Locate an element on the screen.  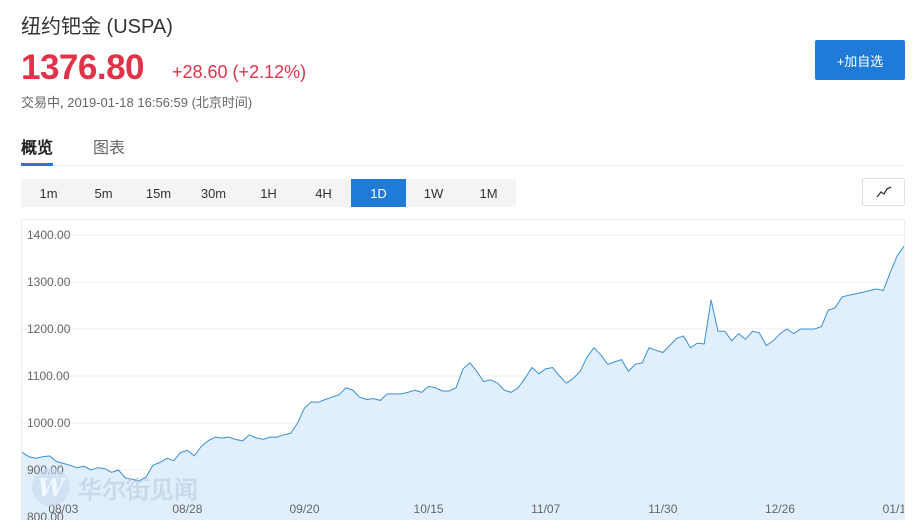
tab-overview: 概览 is located at coordinates (37, 150).